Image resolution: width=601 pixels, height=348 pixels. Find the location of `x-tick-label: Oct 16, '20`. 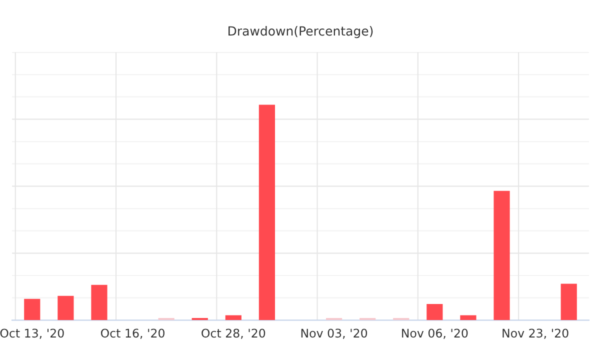

x-tick-label: Oct 16, '20 is located at coordinates (132, 333).